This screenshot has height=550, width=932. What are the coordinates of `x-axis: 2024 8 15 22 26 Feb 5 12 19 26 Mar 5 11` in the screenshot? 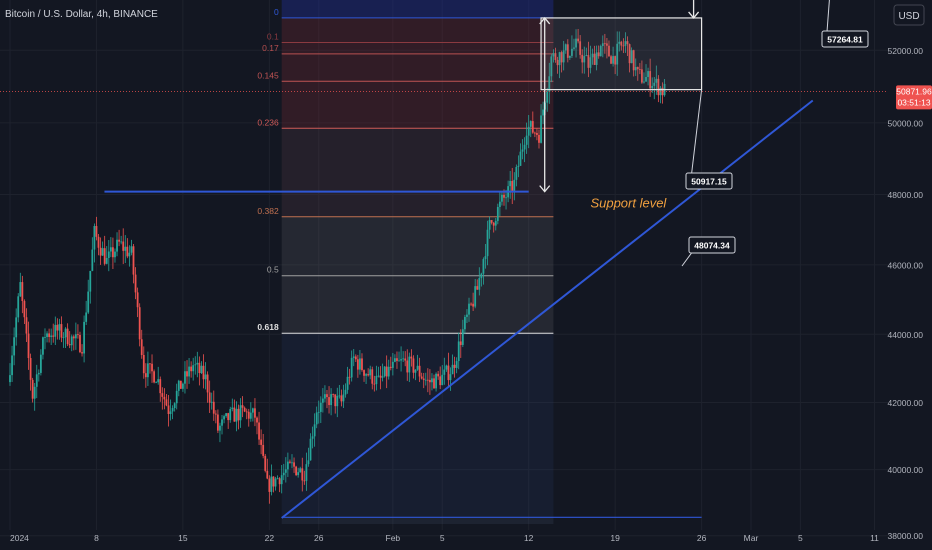 It's located at (444, 538).